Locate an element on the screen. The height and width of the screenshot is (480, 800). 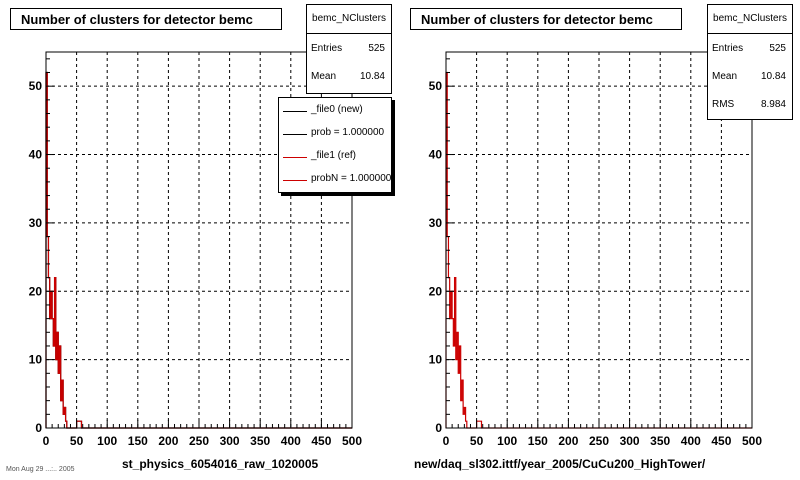
left-stats-box: bemc_NClusters Entries 525 Mean 10.84 is located at coordinates (349, 49).